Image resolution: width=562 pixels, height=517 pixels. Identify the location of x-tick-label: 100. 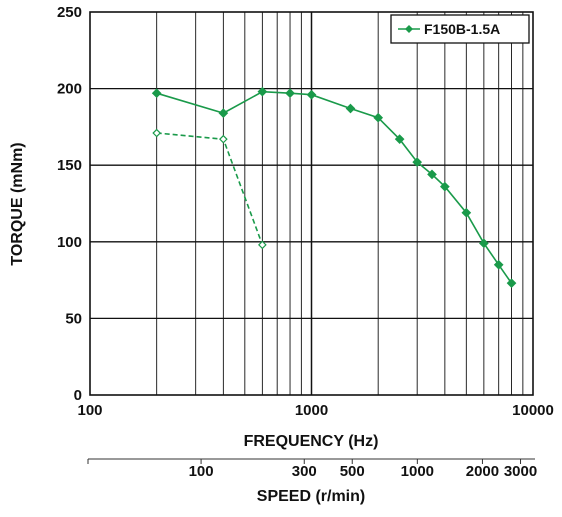
(89, 410).